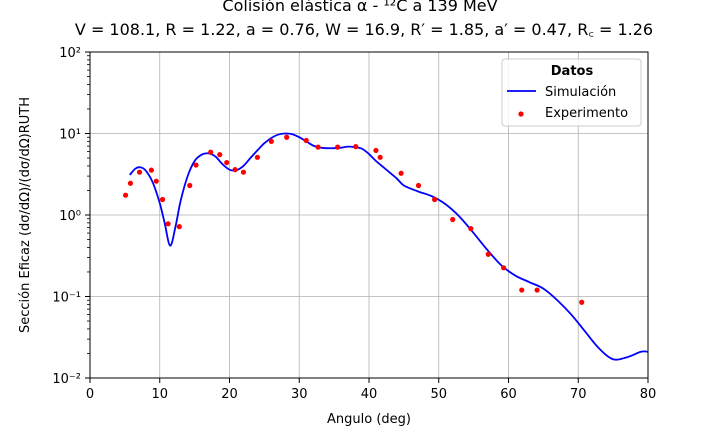 Image resolution: width=720 pixels, height=432 pixels. What do you see at coordinates (229, 394) in the screenshot?
I see `x-tick-label: 20` at bounding box center [229, 394].